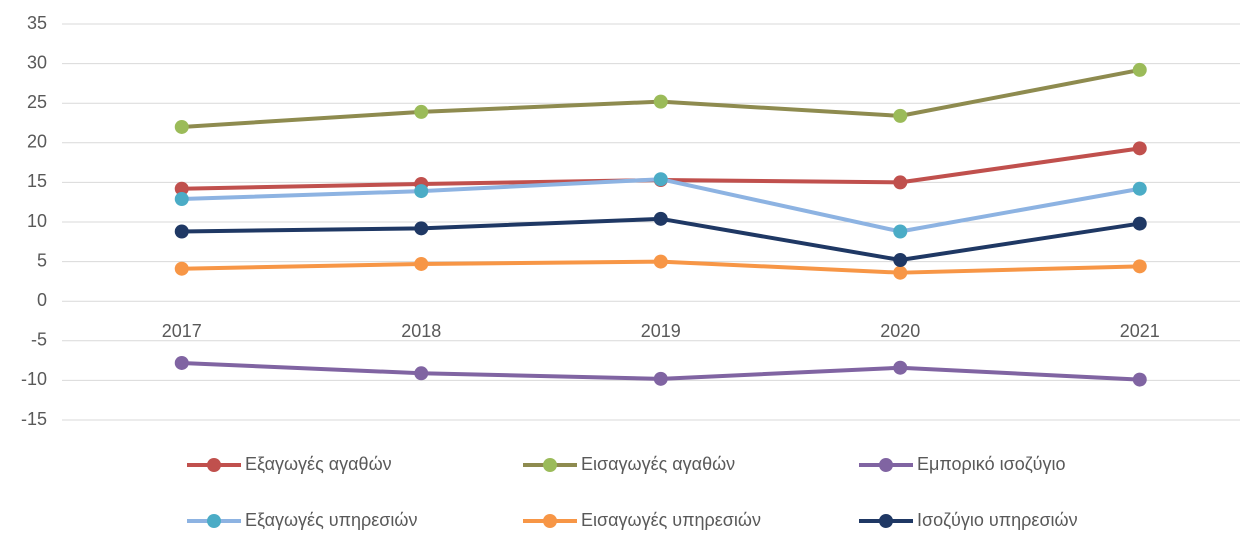 This screenshot has height=534, width=1250. What do you see at coordinates (37, 181) in the screenshot?
I see `y-tick-label: 15` at bounding box center [37, 181].